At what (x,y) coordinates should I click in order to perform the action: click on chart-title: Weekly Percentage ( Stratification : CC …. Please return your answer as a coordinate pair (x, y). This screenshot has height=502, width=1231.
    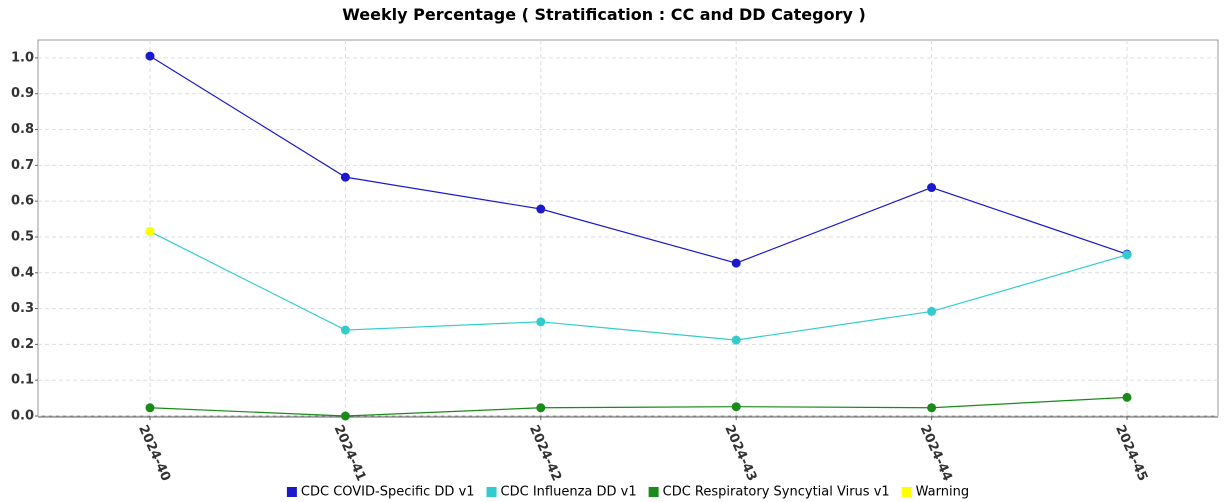
    Looking at the image, I should click on (604, 14).